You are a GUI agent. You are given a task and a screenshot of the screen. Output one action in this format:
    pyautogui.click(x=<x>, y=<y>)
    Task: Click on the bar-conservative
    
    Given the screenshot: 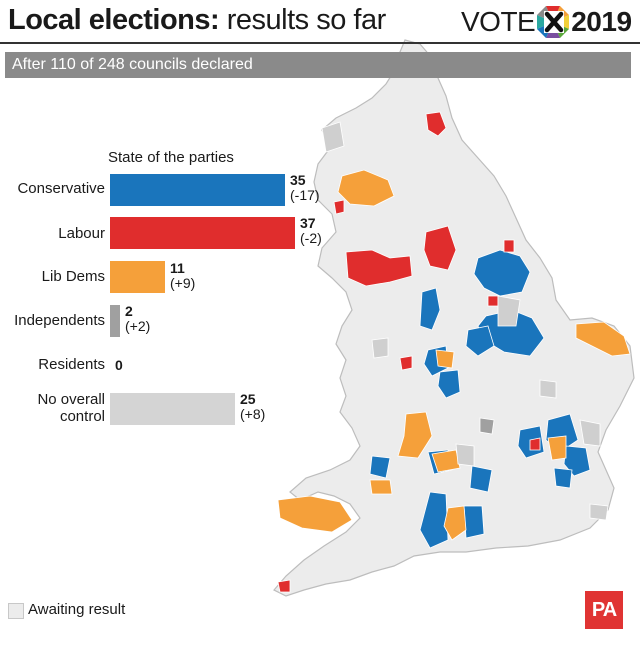 What is the action you would take?
    pyautogui.click(x=197, y=190)
    